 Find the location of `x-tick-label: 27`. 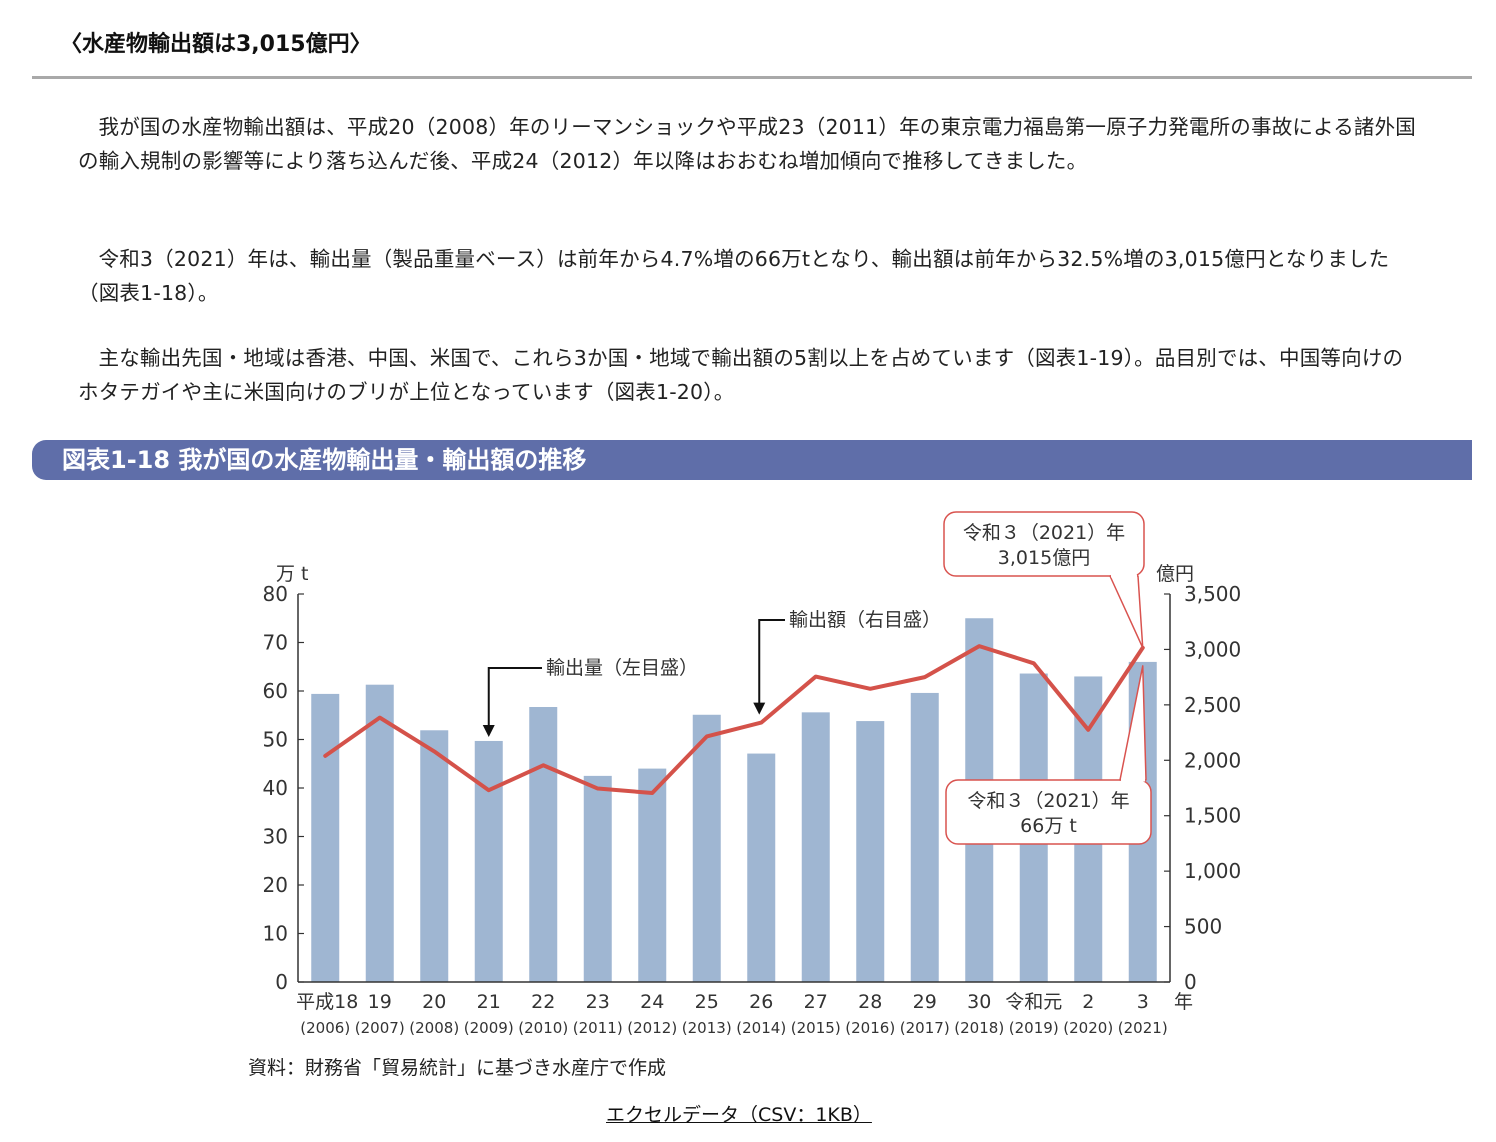

x-tick-label: 27 is located at coordinates (816, 1002).